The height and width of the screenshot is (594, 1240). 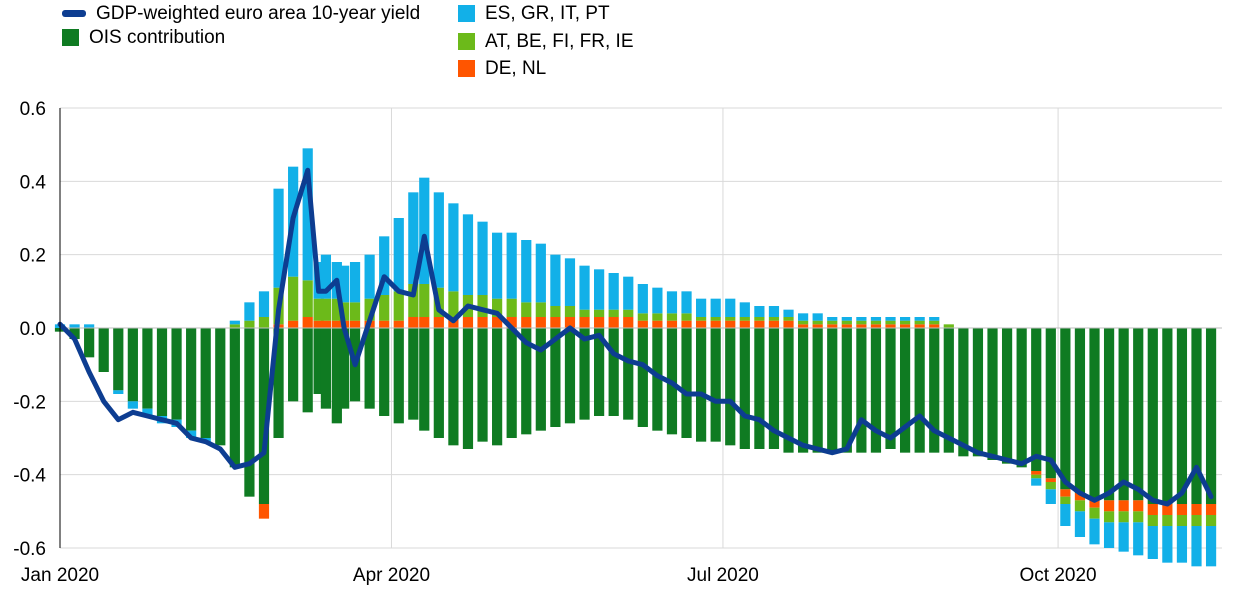 I want to click on y-tick-label: -0.4, so click(x=29, y=476).